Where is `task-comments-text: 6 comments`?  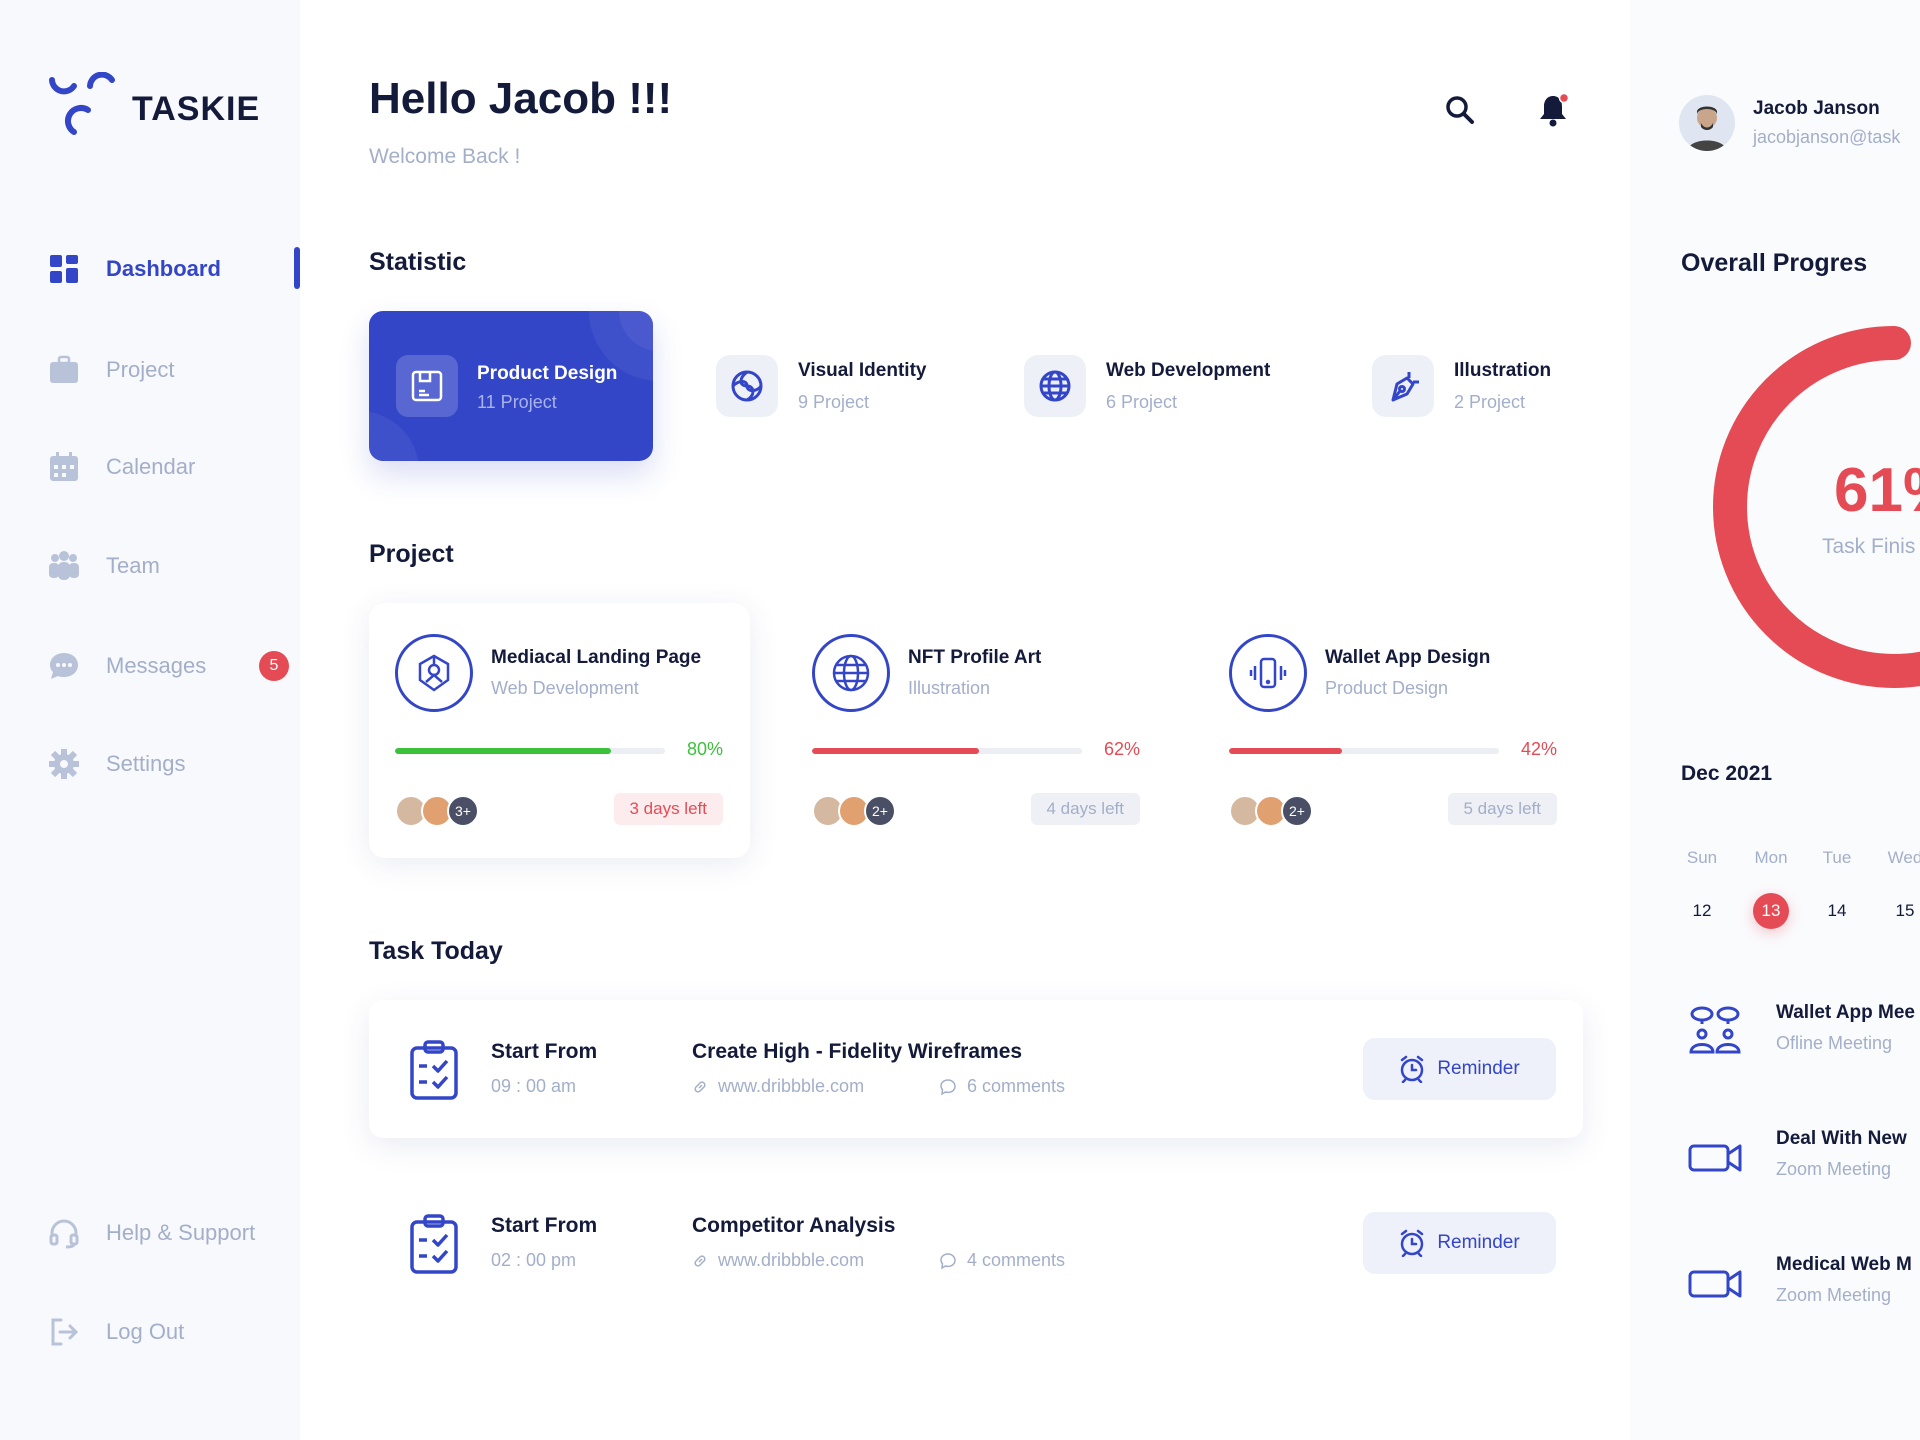 task-comments-text: 6 comments is located at coordinates (1016, 1086).